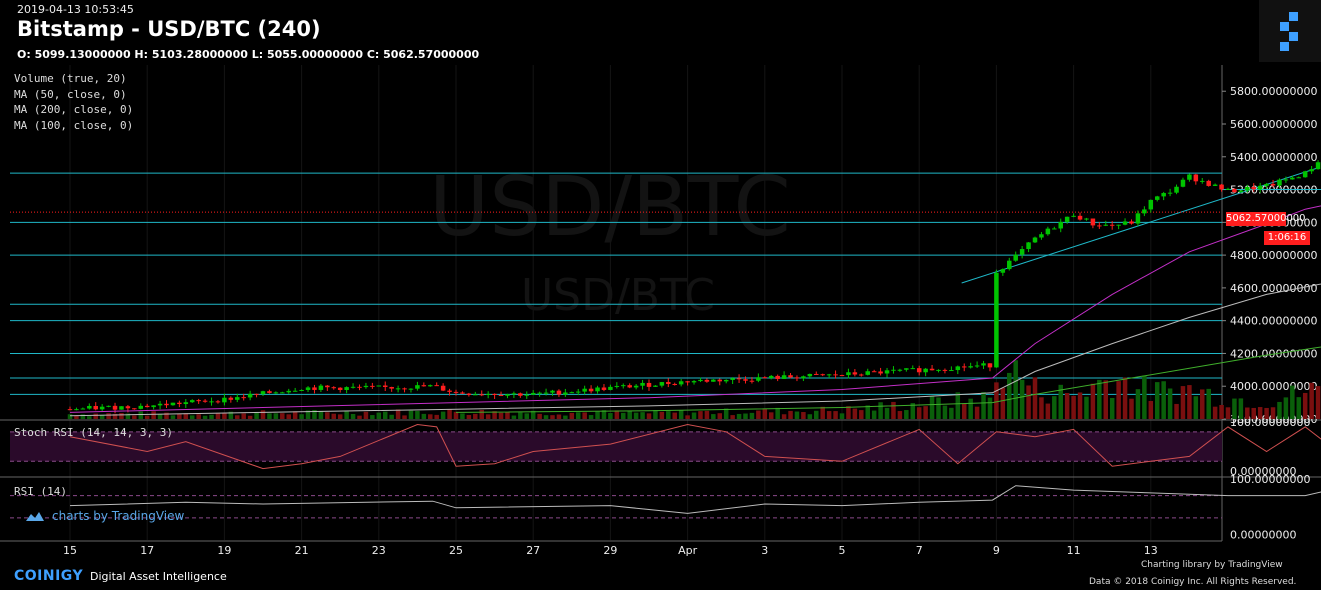 The width and height of the screenshot is (1321, 590). What do you see at coordinates (1273, 124) in the screenshot?
I see `price-tick-label: 5600.00000000` at bounding box center [1273, 124].